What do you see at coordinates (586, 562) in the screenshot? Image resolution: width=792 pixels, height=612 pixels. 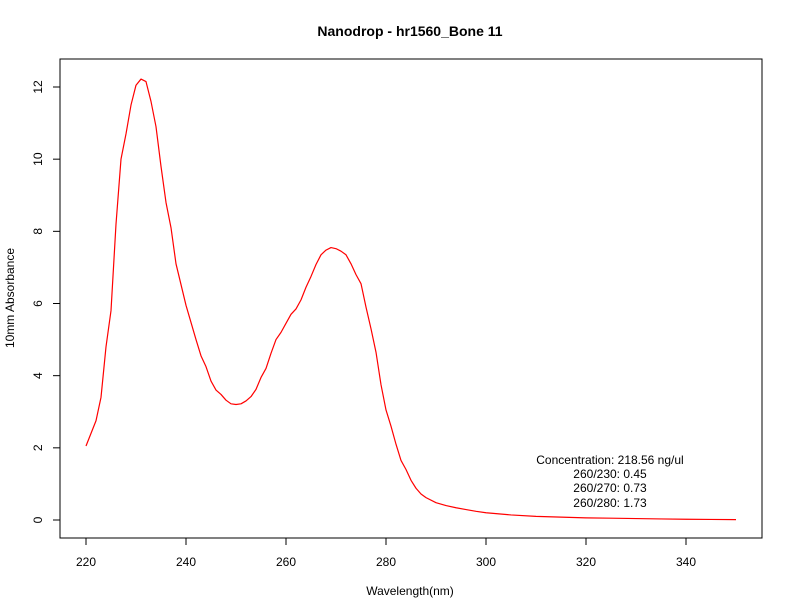 I see `x-tick-label: 320` at bounding box center [586, 562].